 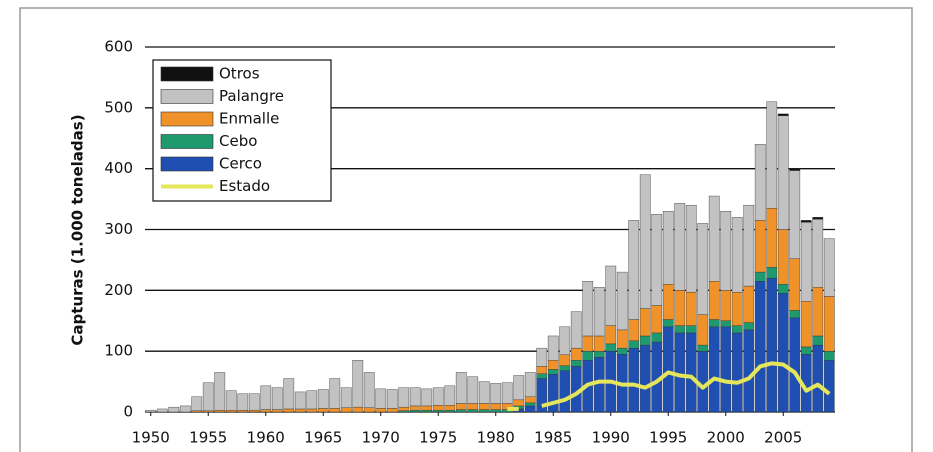 I want to click on y-tick-label: 500, so click(x=118, y=107).